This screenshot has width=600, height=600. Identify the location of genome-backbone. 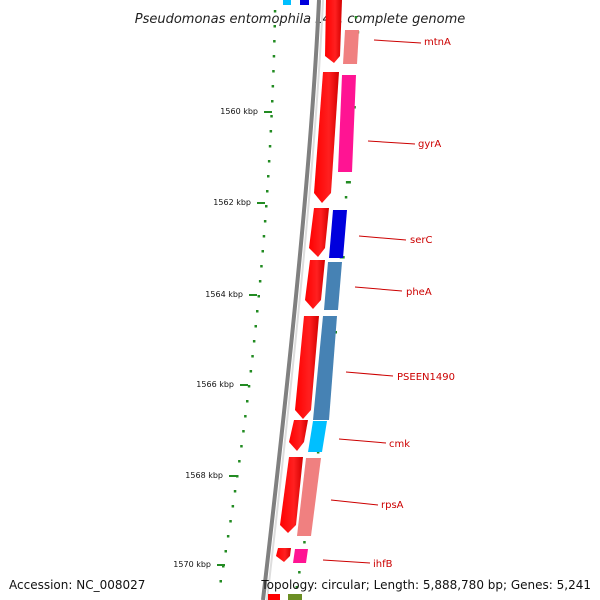
(291, 300).